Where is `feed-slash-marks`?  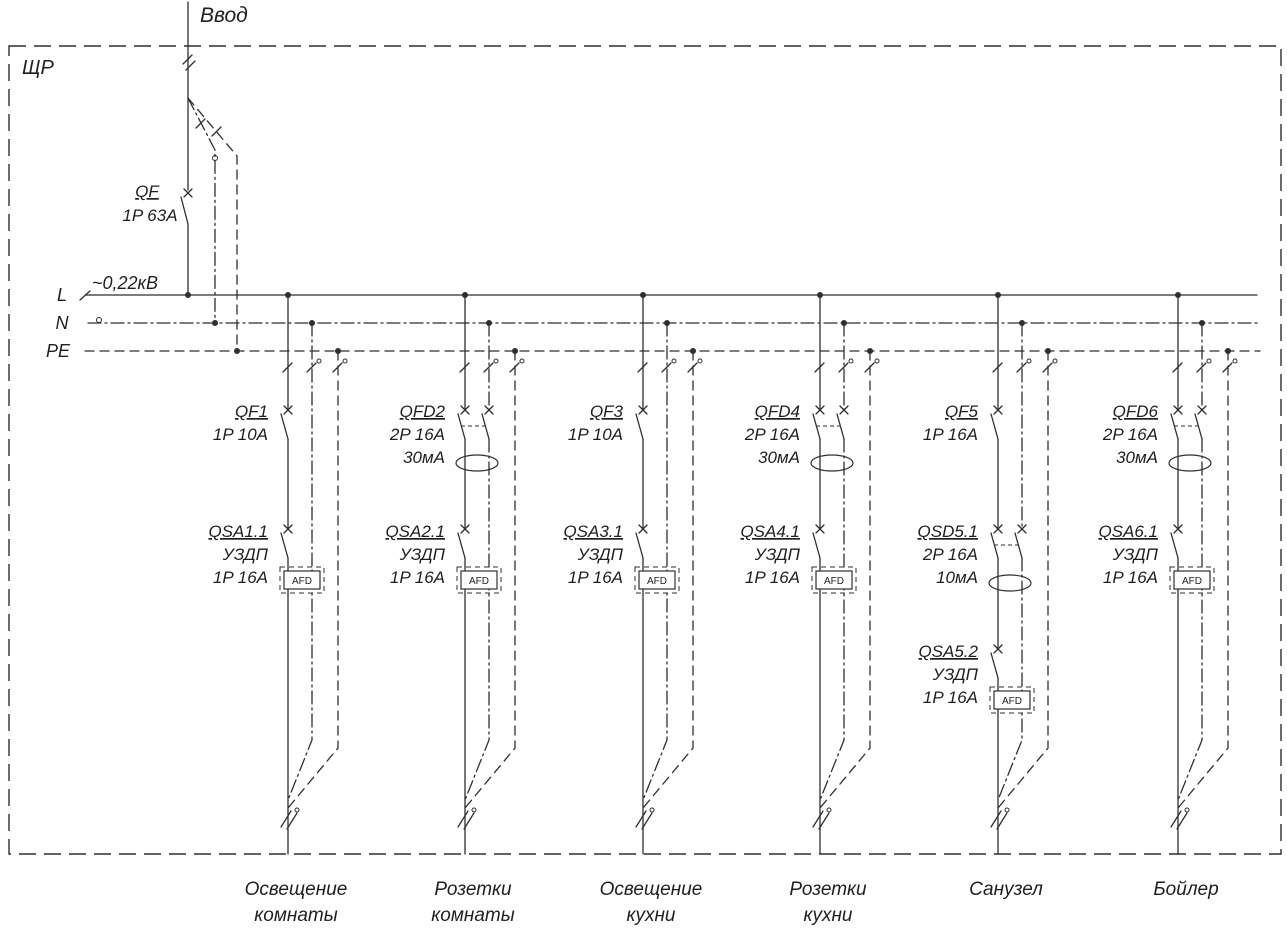 feed-slash-marks is located at coordinates (189, 62).